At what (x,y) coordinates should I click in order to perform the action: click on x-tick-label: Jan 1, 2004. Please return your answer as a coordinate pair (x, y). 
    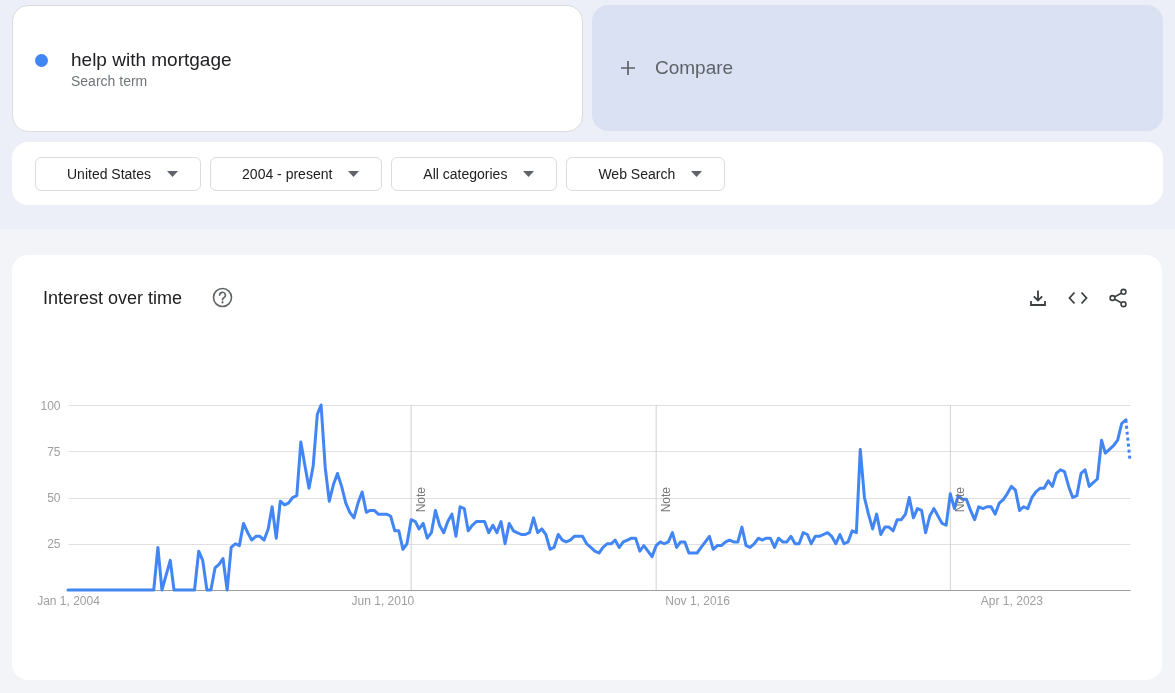
    Looking at the image, I should click on (69, 600).